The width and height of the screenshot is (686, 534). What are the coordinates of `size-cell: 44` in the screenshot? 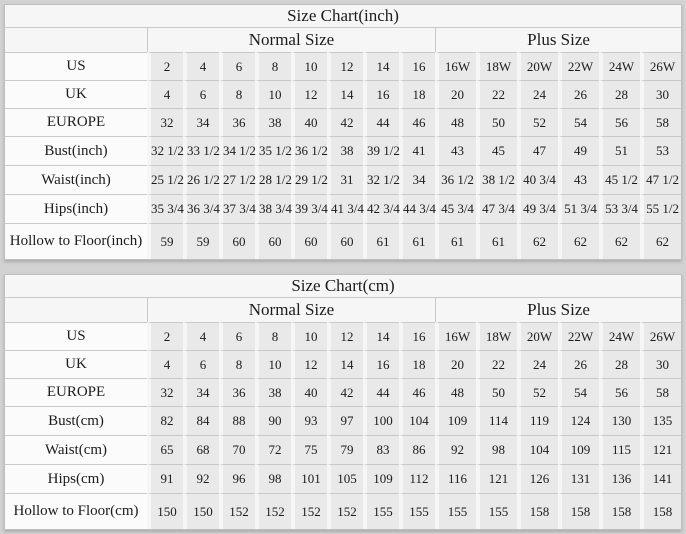 It's located at (381, 122).